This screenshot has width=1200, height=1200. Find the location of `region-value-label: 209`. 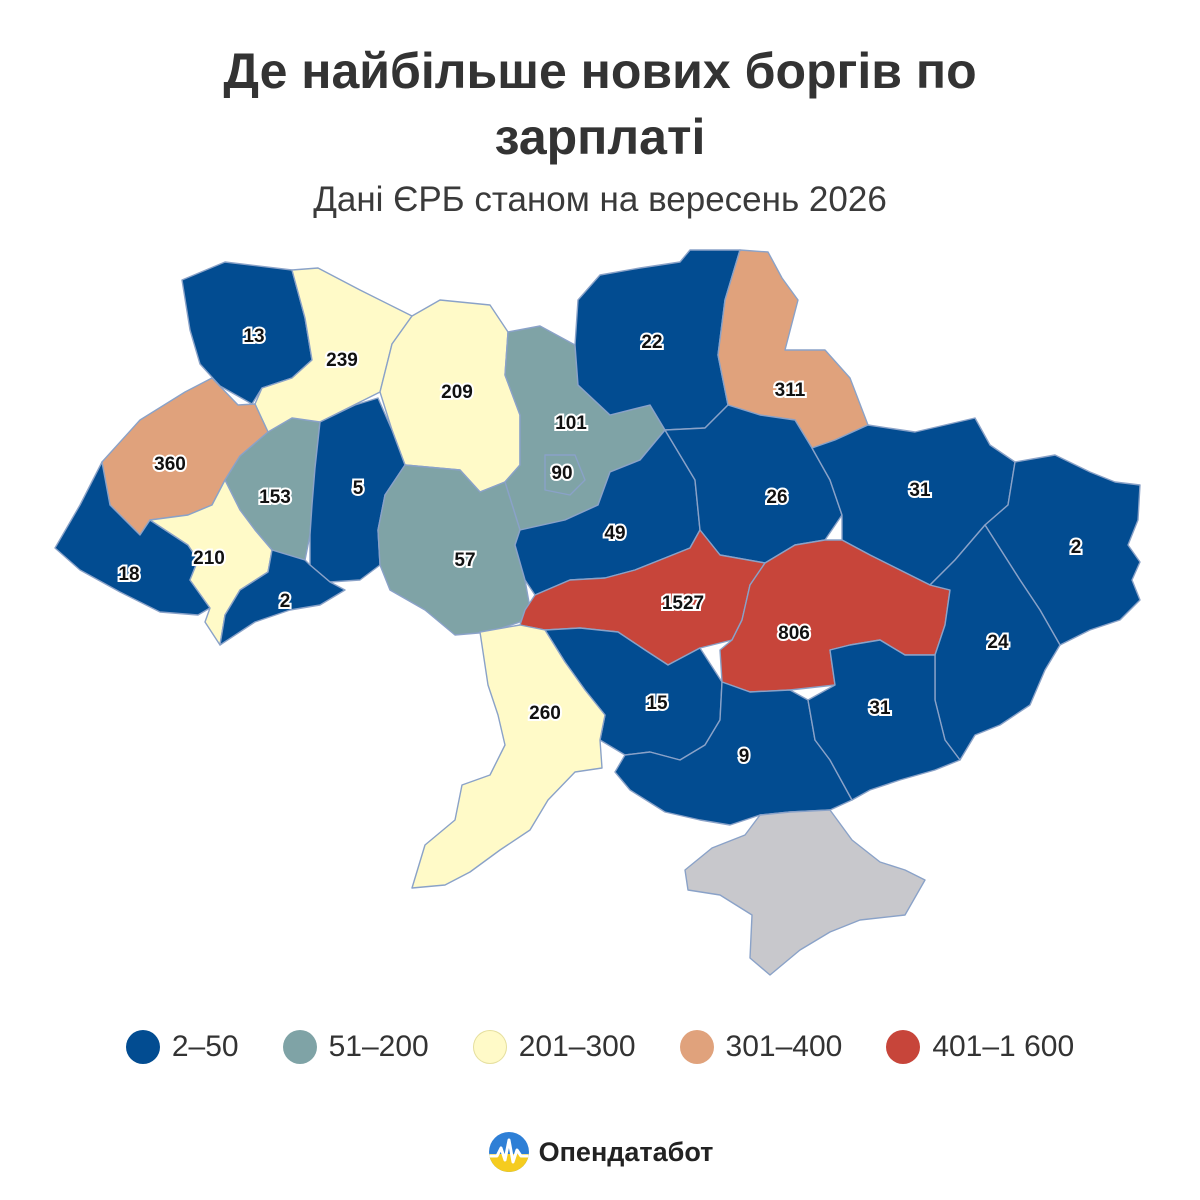

region-value-label: 209 is located at coordinates (457, 392).